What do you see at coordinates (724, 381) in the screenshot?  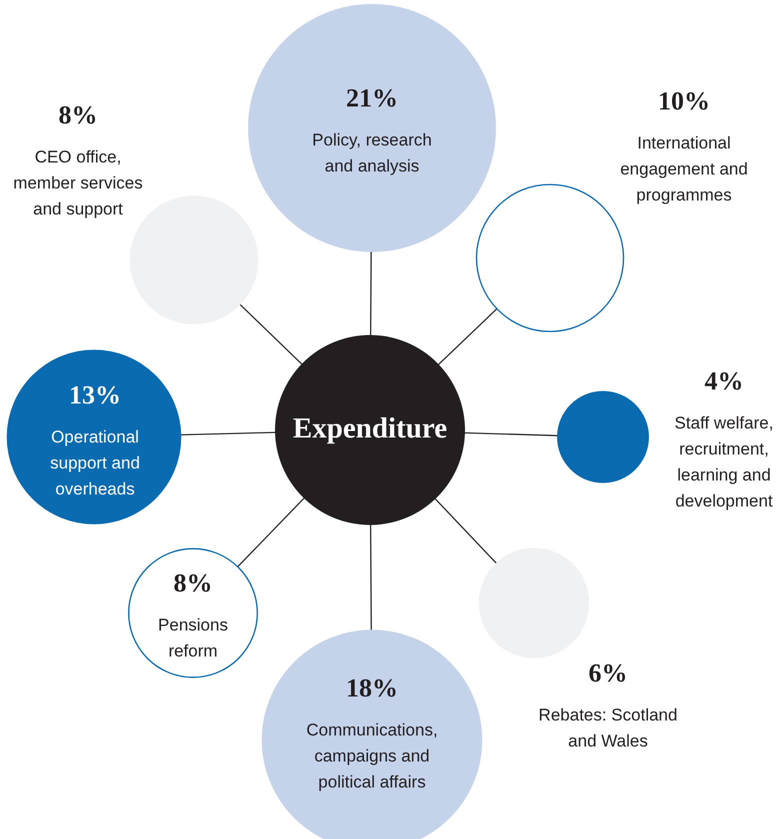 I see `data-label: 4%` at bounding box center [724, 381].